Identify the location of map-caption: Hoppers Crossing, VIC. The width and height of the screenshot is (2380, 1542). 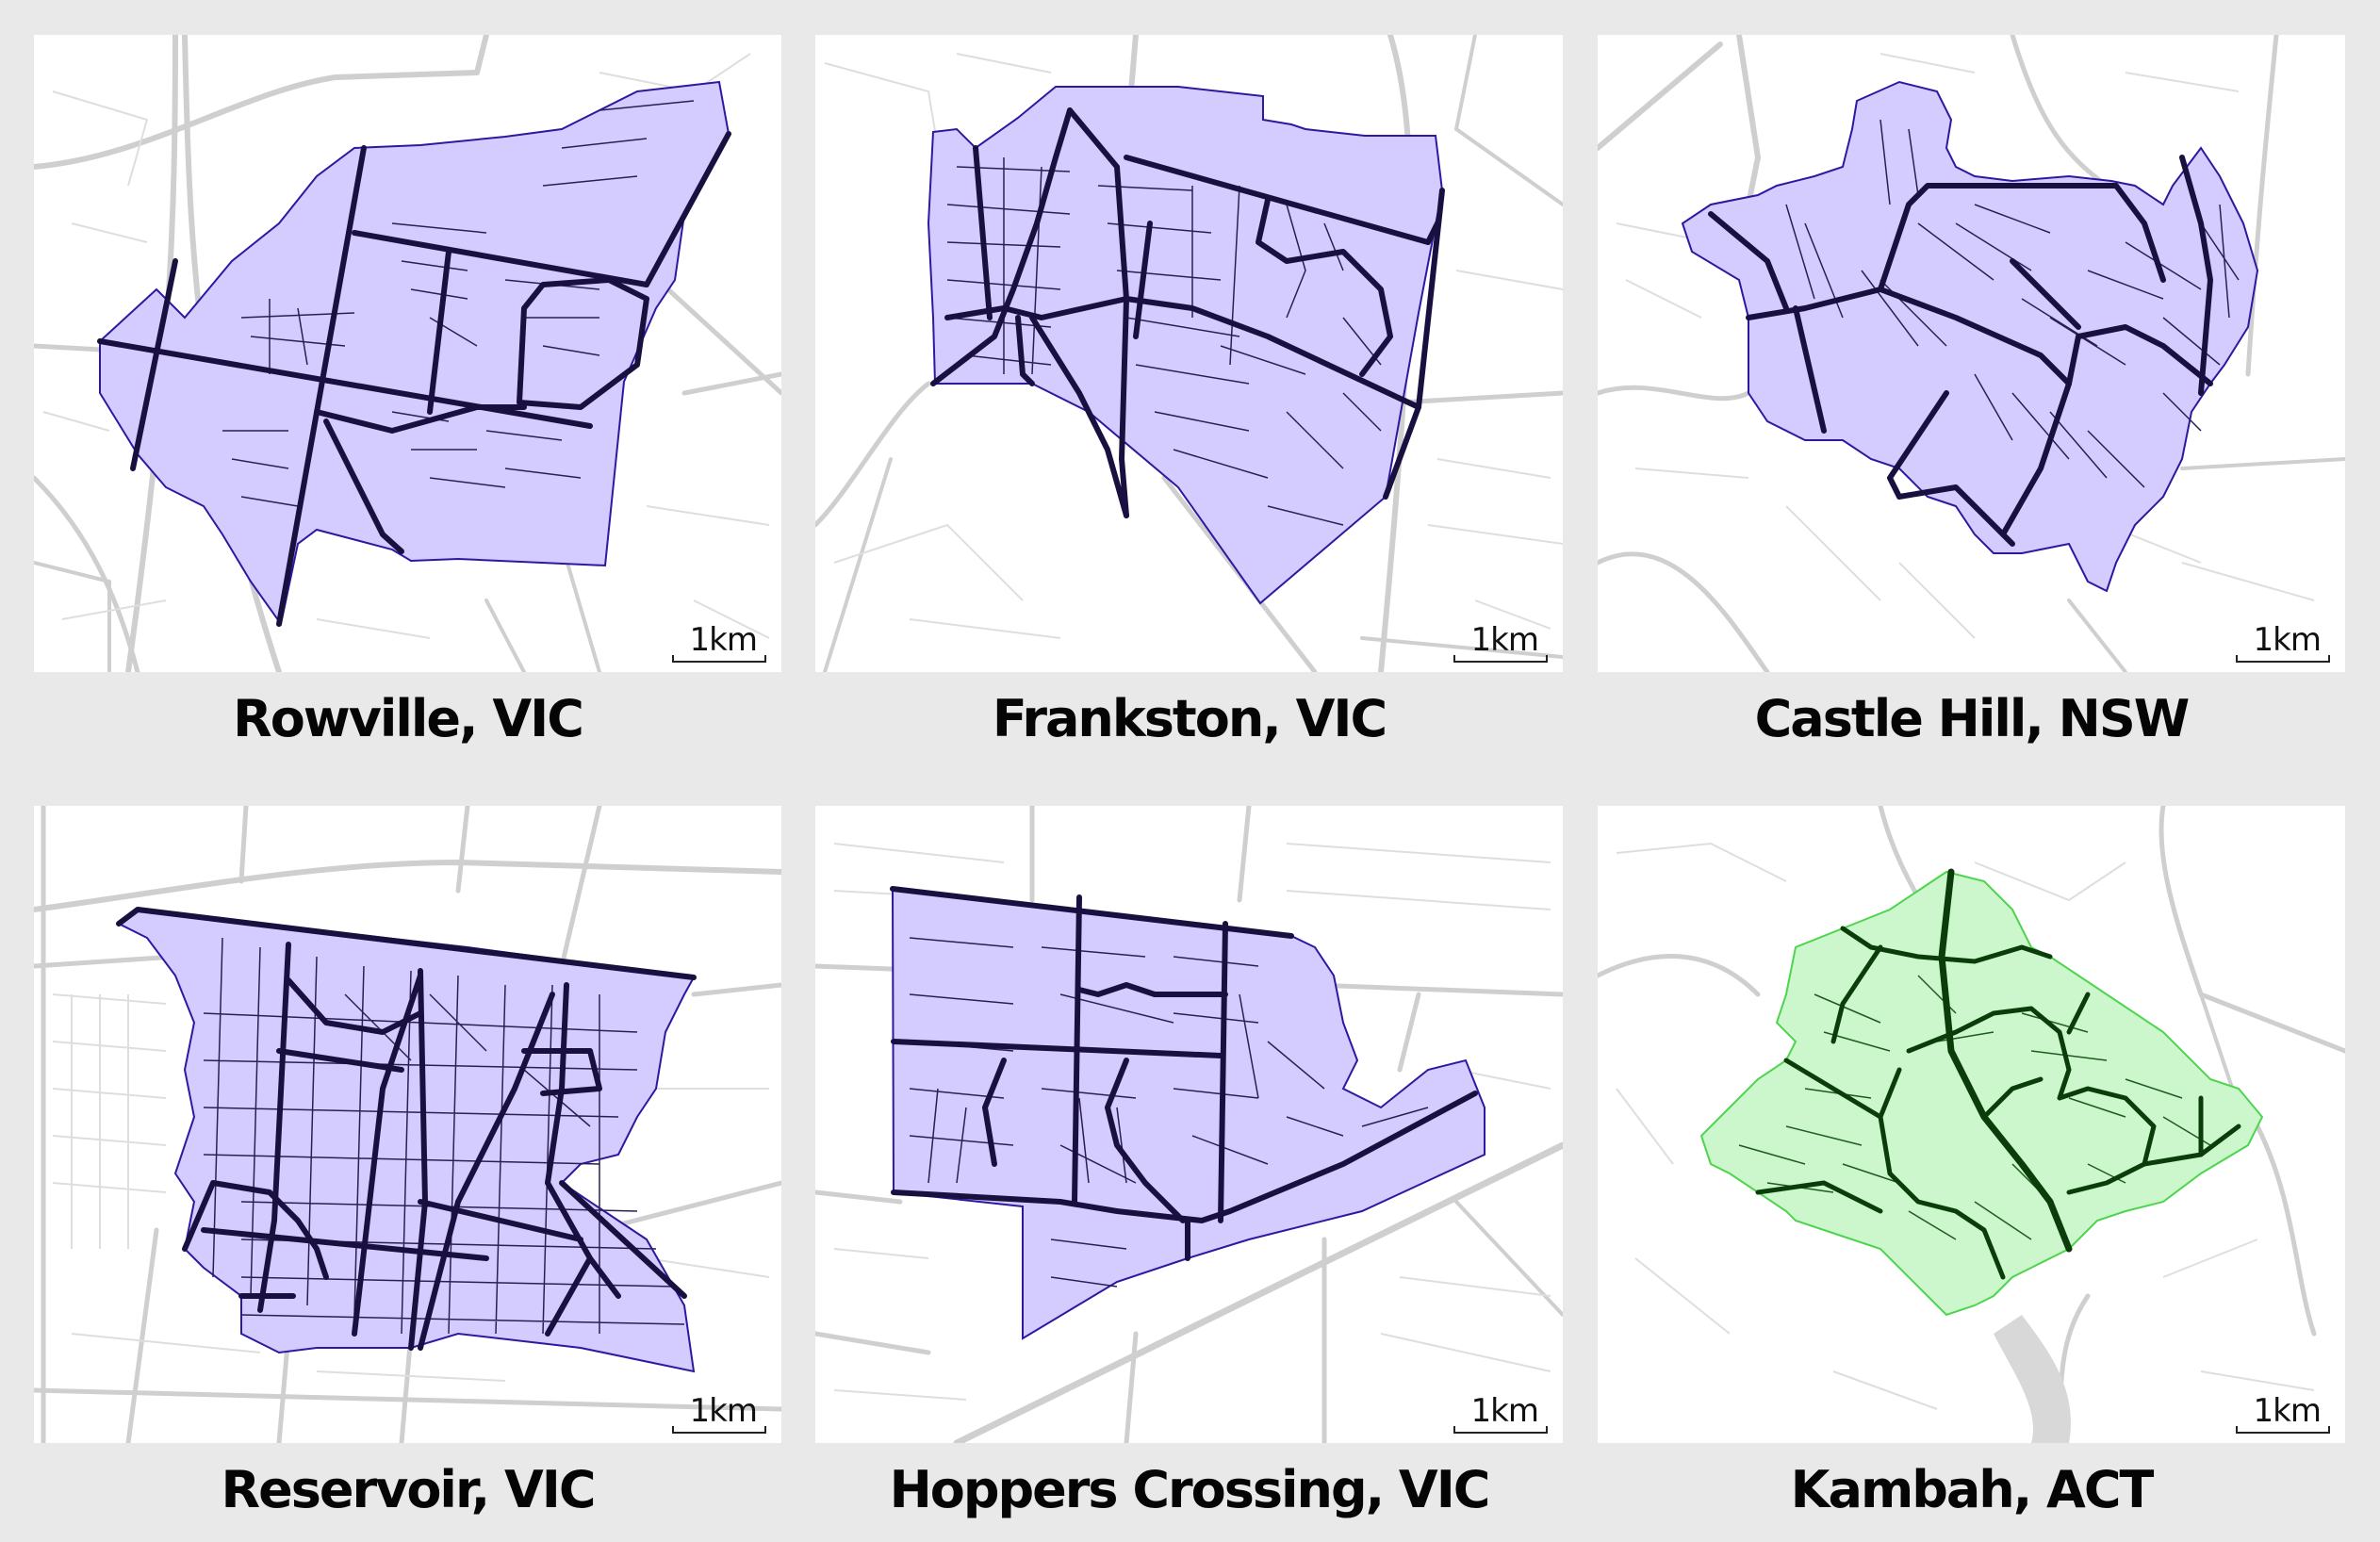
(1190, 1489).